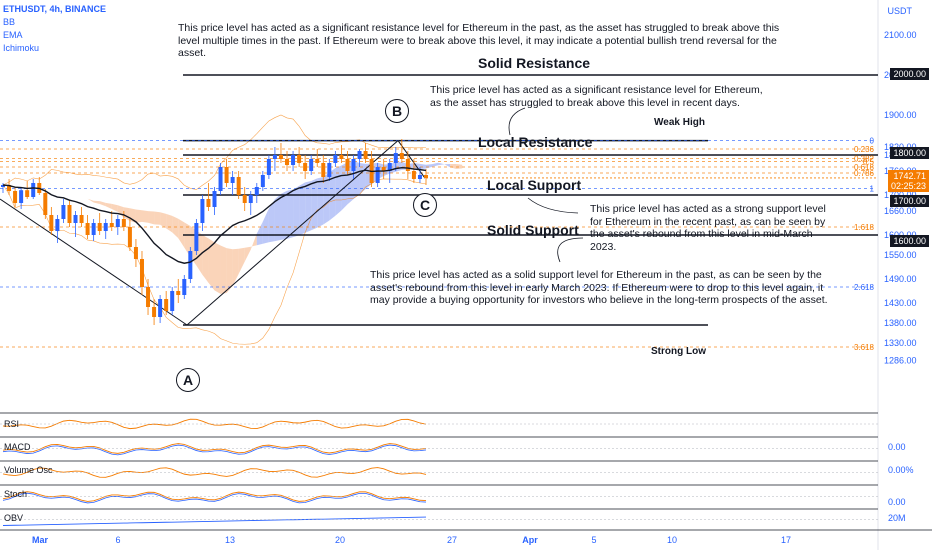 The image size is (932, 550). Describe the element at coordinates (900, 361) in the screenshot. I see `y-tick-label: 1286.00` at that location.